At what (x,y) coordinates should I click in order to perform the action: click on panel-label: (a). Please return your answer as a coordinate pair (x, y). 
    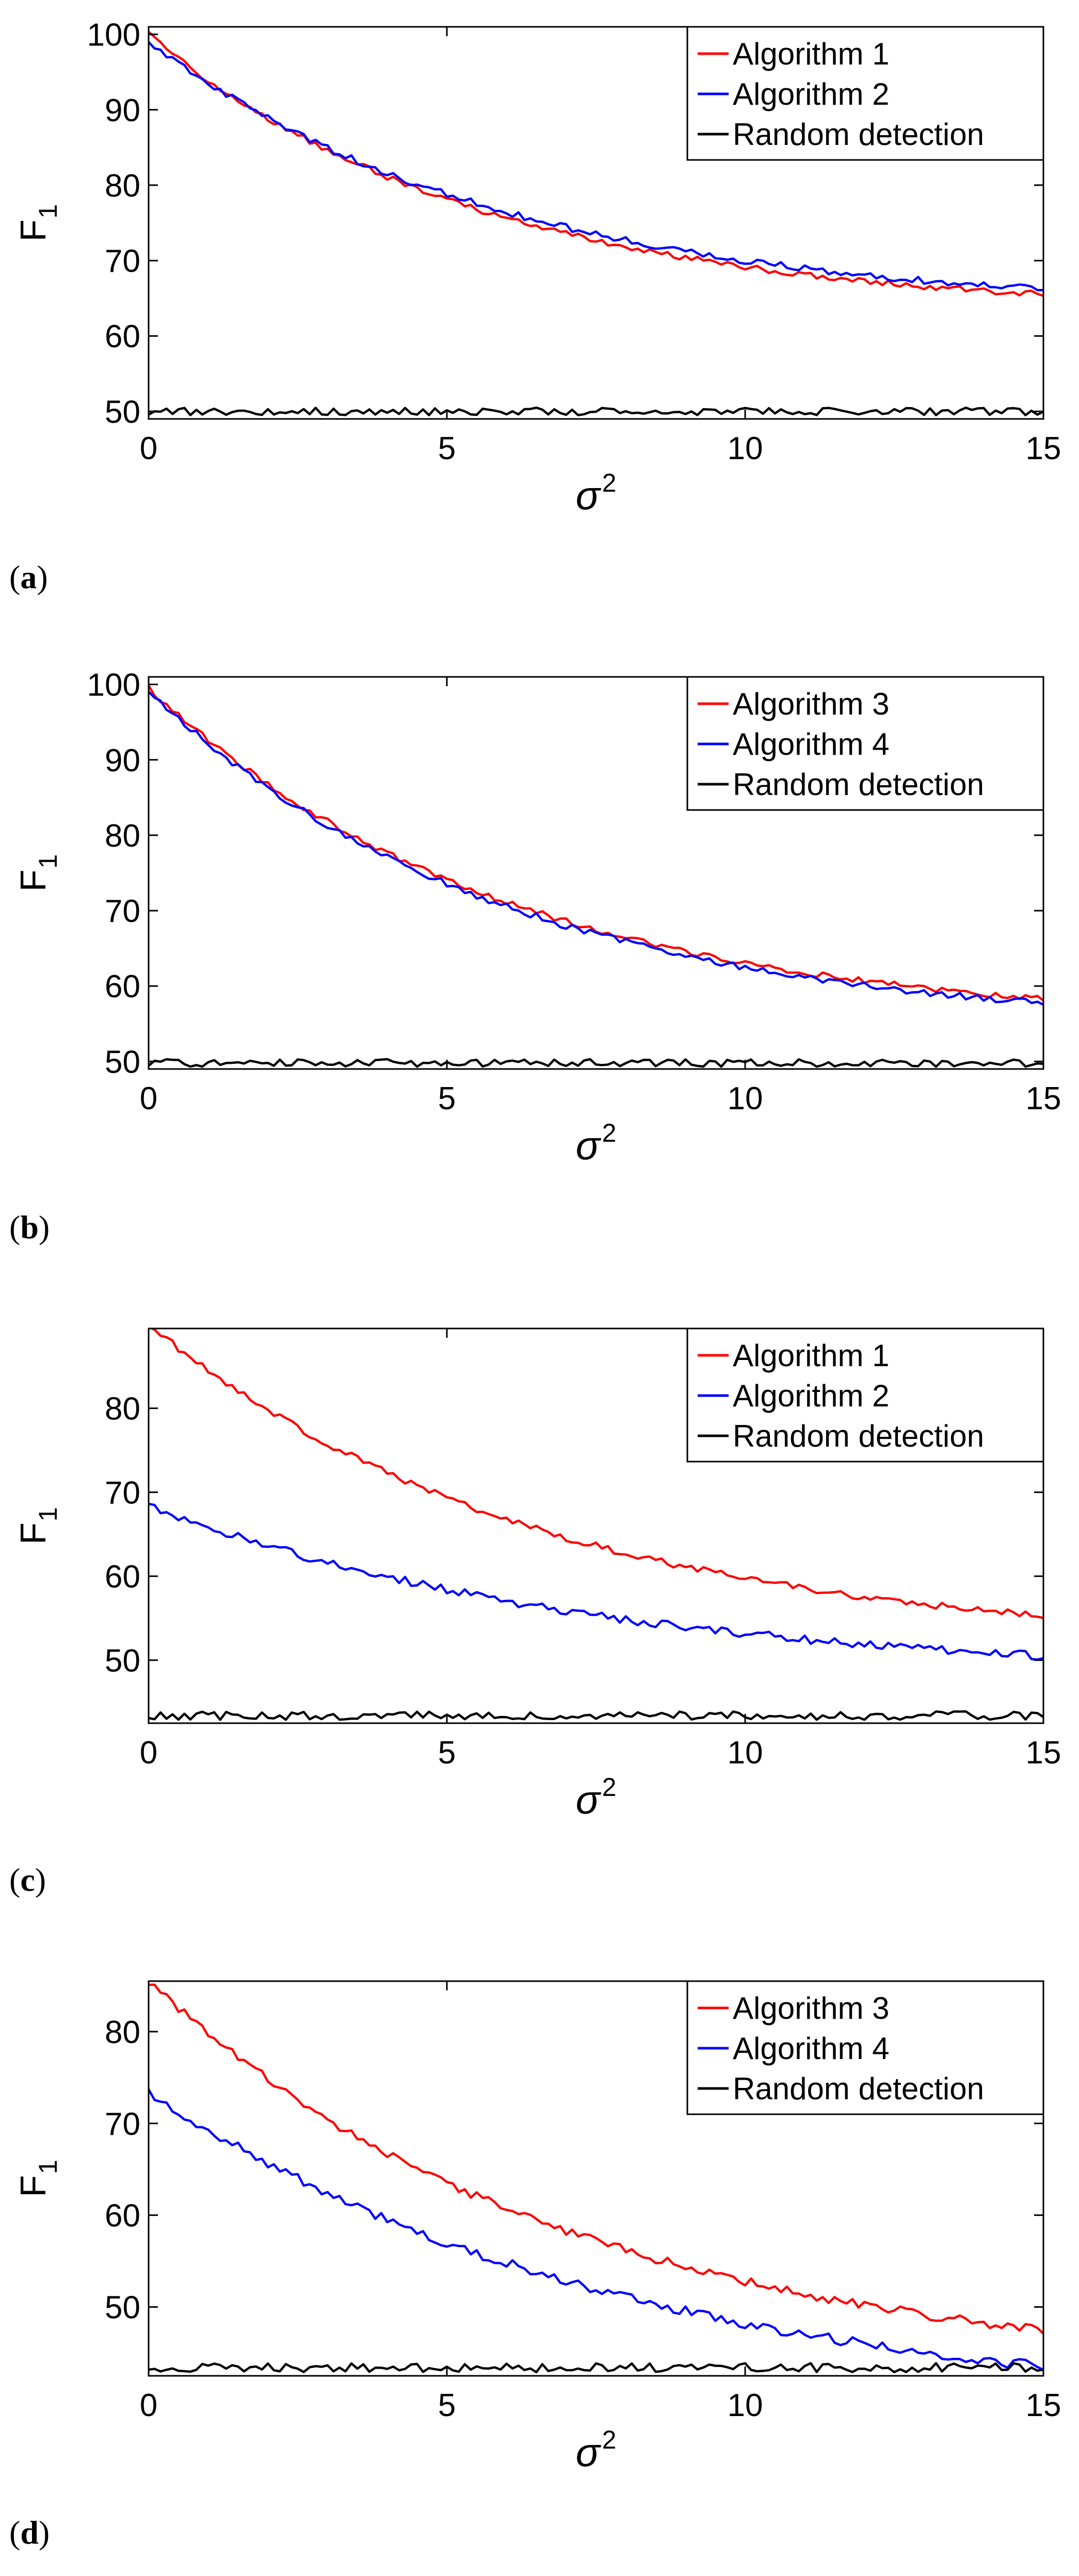
    Looking at the image, I should click on (28, 577).